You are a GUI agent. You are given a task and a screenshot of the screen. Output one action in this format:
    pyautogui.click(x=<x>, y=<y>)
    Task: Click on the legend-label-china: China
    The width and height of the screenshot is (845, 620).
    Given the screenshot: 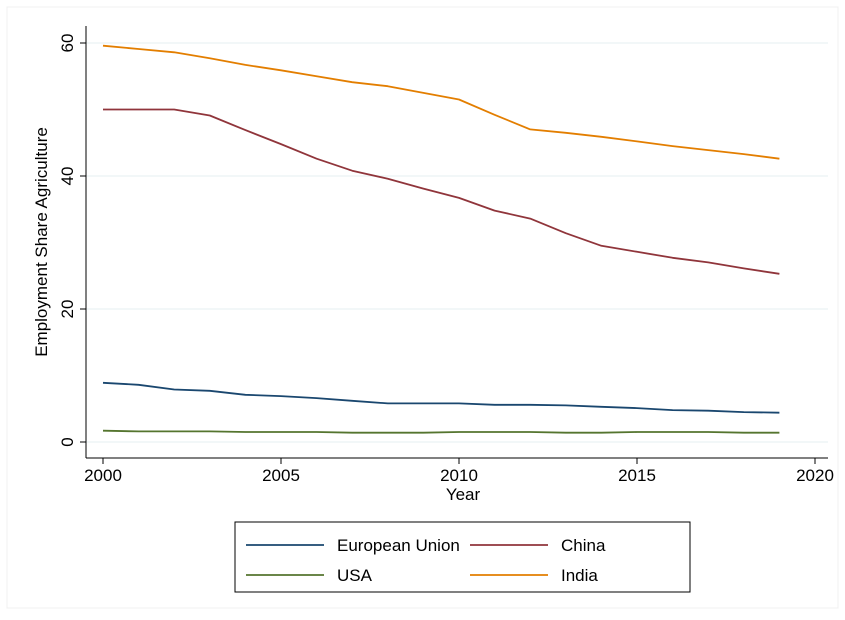 What is the action you would take?
    pyautogui.click(x=583, y=545)
    